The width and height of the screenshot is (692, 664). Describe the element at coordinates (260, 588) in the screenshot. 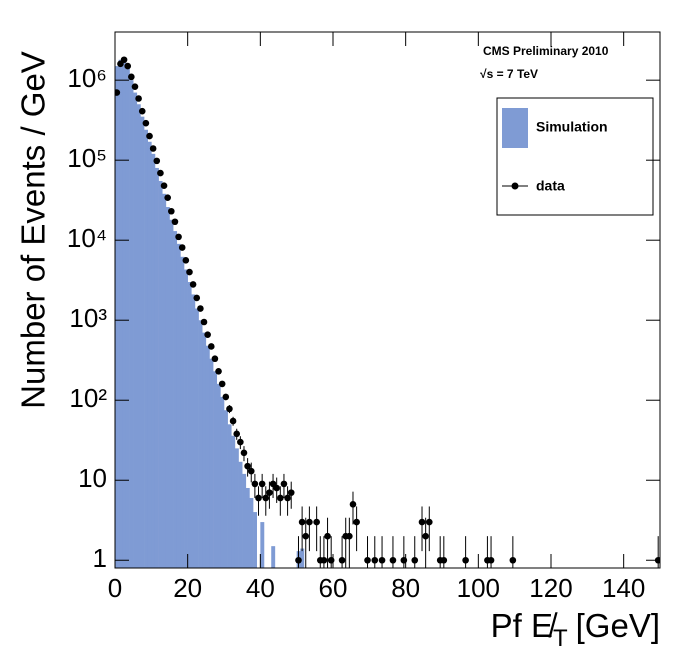

I see `x-tick-label: 40` at that location.